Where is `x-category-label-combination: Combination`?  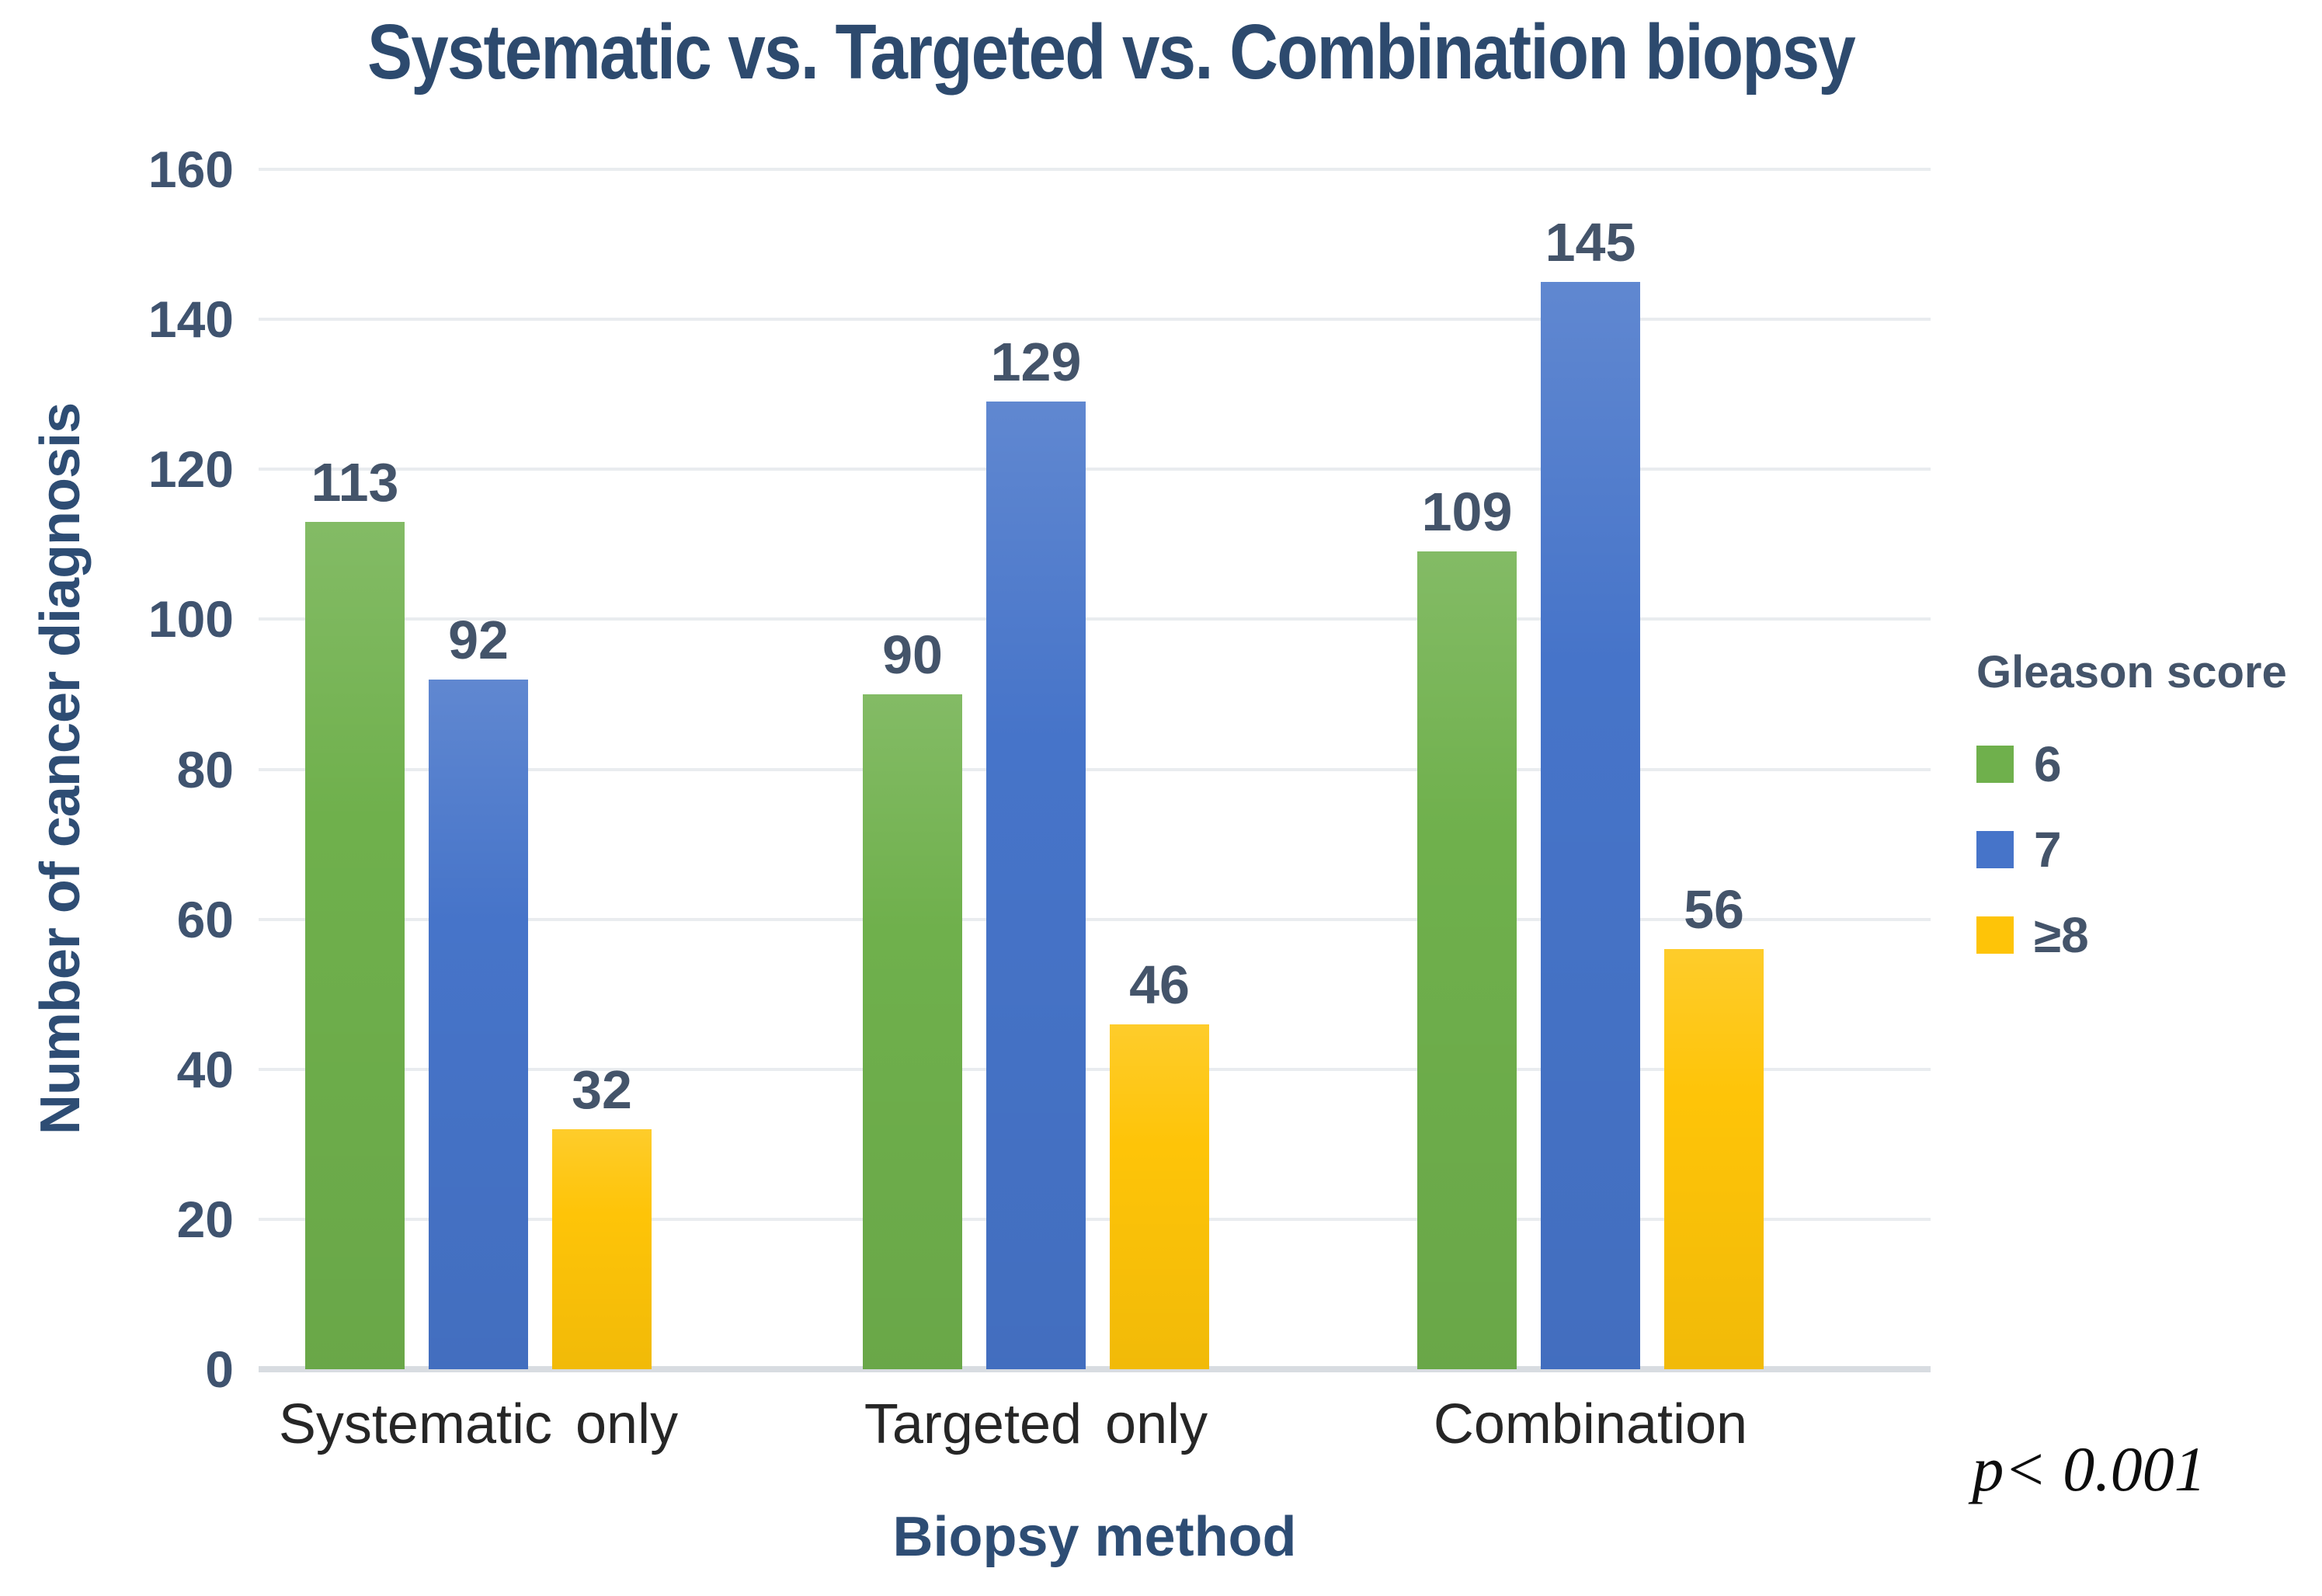 x-category-label-combination: Combination is located at coordinates (1590, 1424).